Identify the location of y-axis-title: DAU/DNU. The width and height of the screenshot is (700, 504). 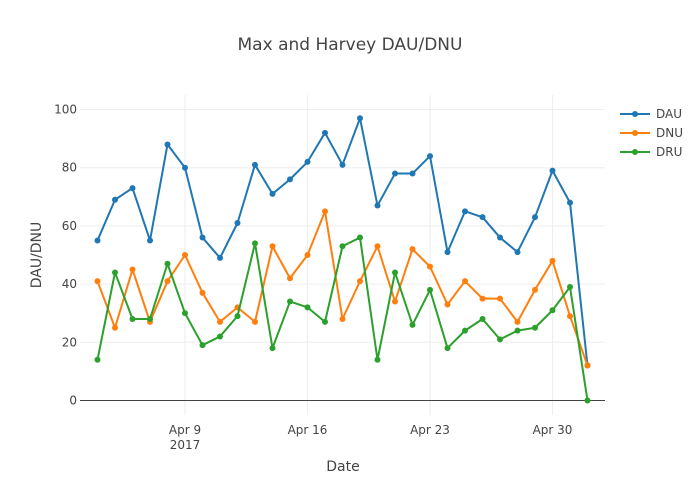
(37, 255).